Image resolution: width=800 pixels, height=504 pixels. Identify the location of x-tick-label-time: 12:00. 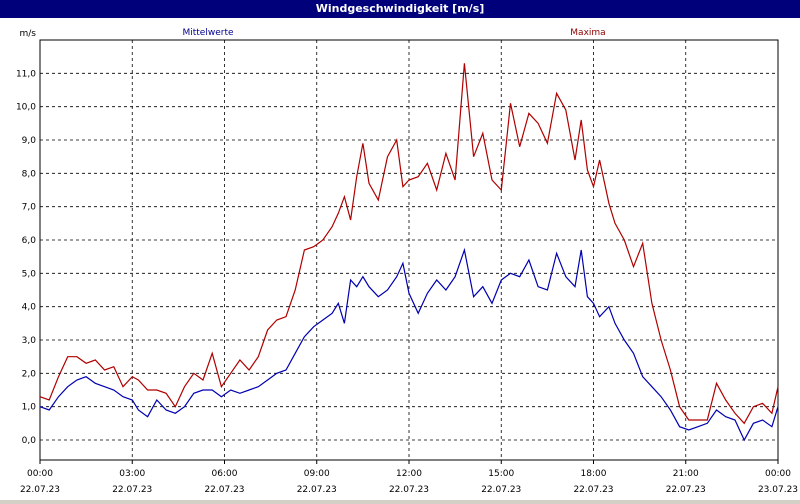
(409, 474).